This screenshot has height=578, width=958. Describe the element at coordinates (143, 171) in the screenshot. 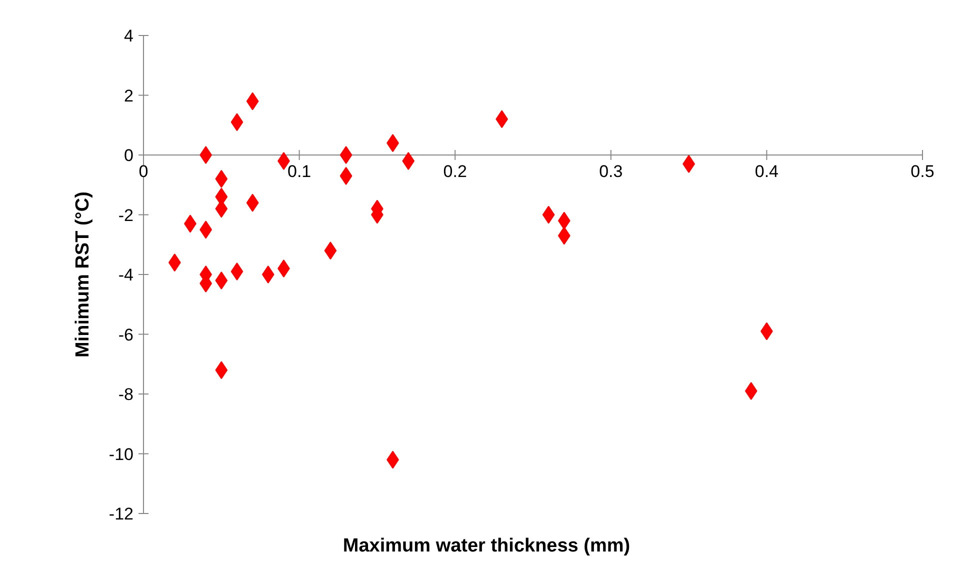

I see `x-tick-label: 0` at that location.